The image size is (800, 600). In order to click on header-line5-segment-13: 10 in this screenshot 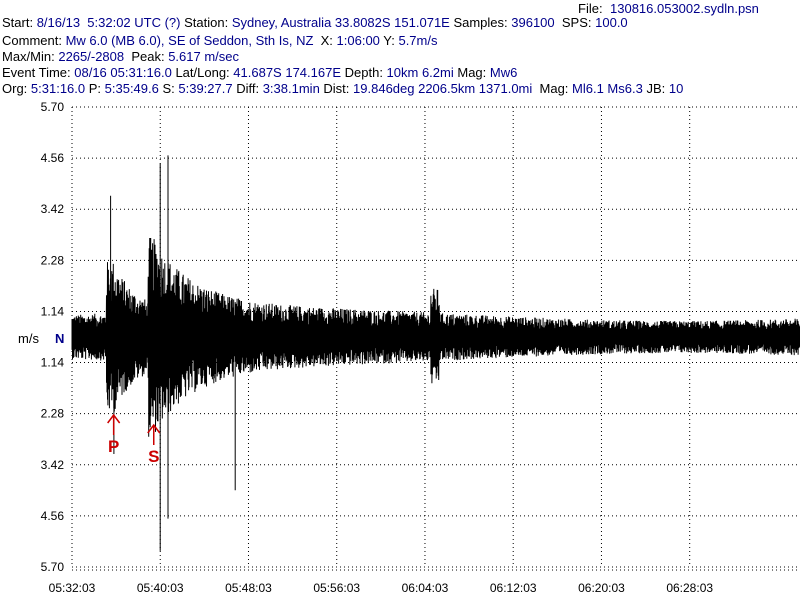, I will do `click(676, 88)`.